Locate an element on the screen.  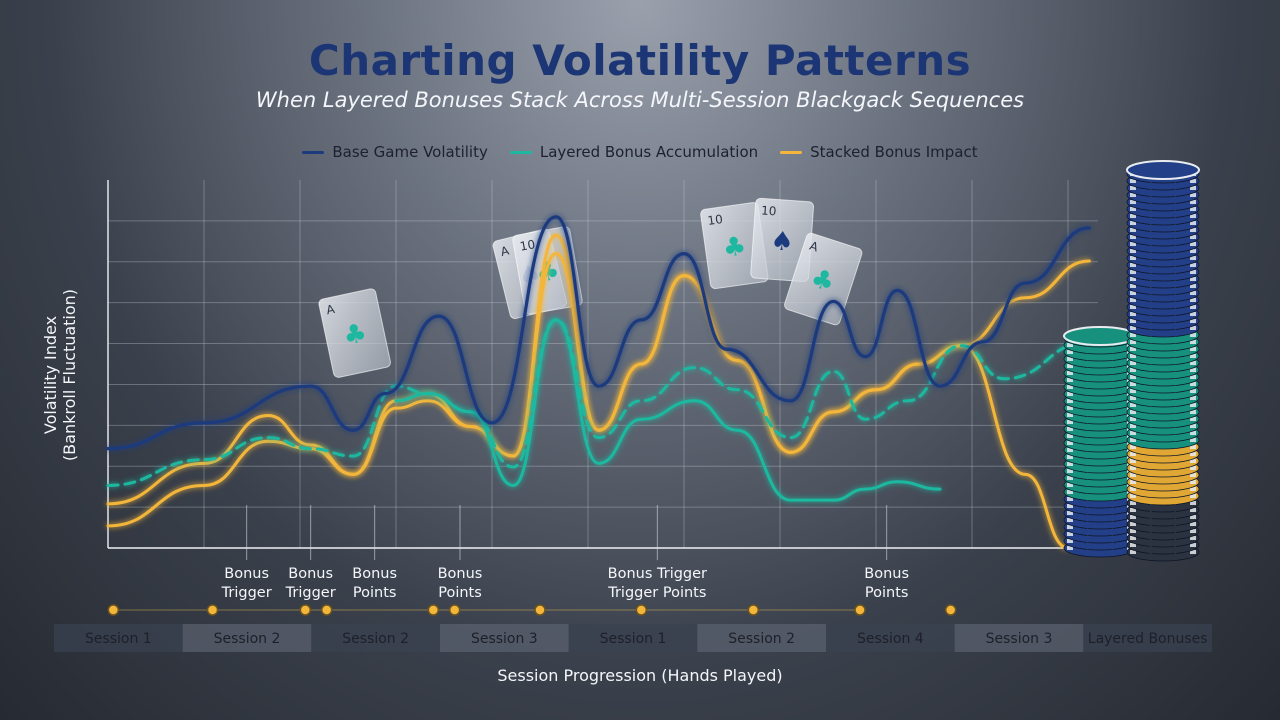
annotation-label-4: Trigger Points is located at coordinates (656, 593).